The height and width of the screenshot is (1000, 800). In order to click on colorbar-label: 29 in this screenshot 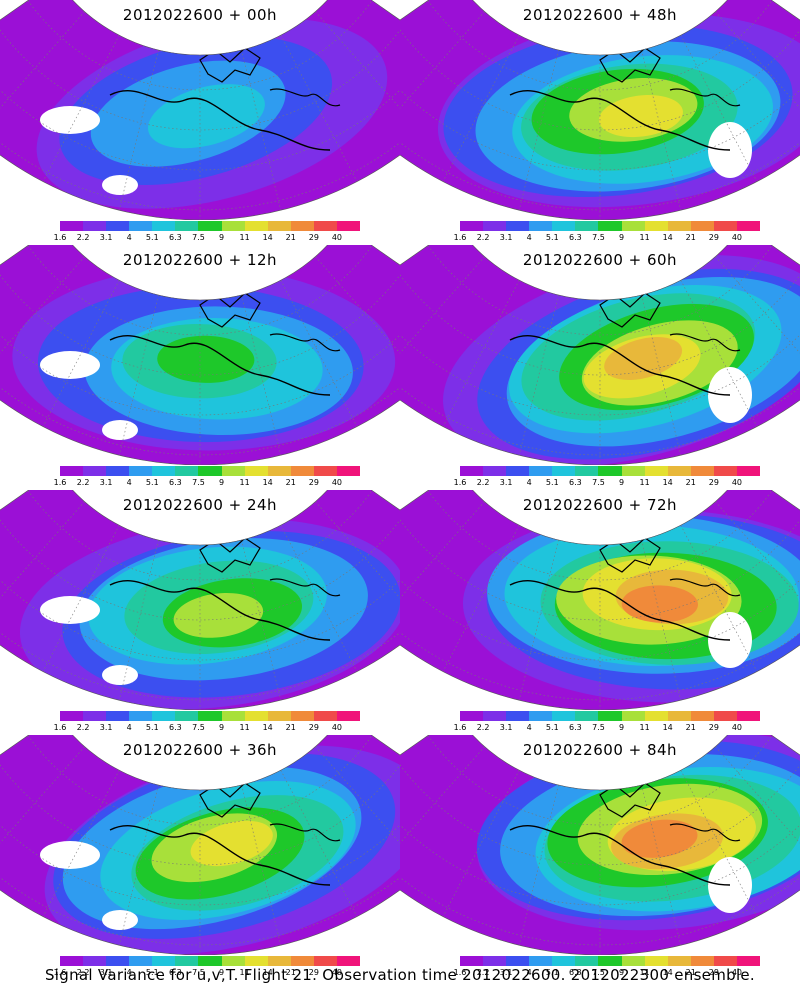, I will do `click(313, 237)`.